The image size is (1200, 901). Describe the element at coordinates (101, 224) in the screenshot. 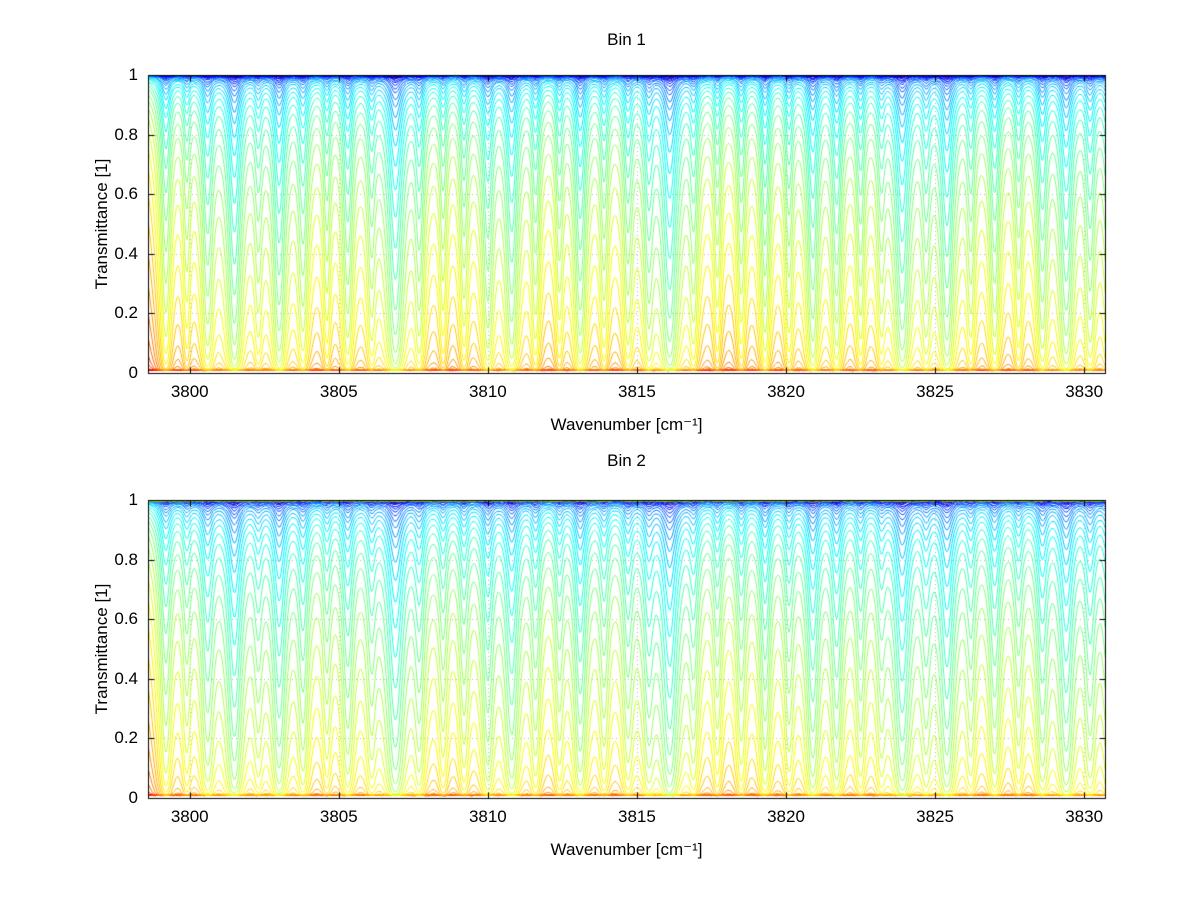

I see `bin1-y-axis-label: Transmittance [1]` at that location.